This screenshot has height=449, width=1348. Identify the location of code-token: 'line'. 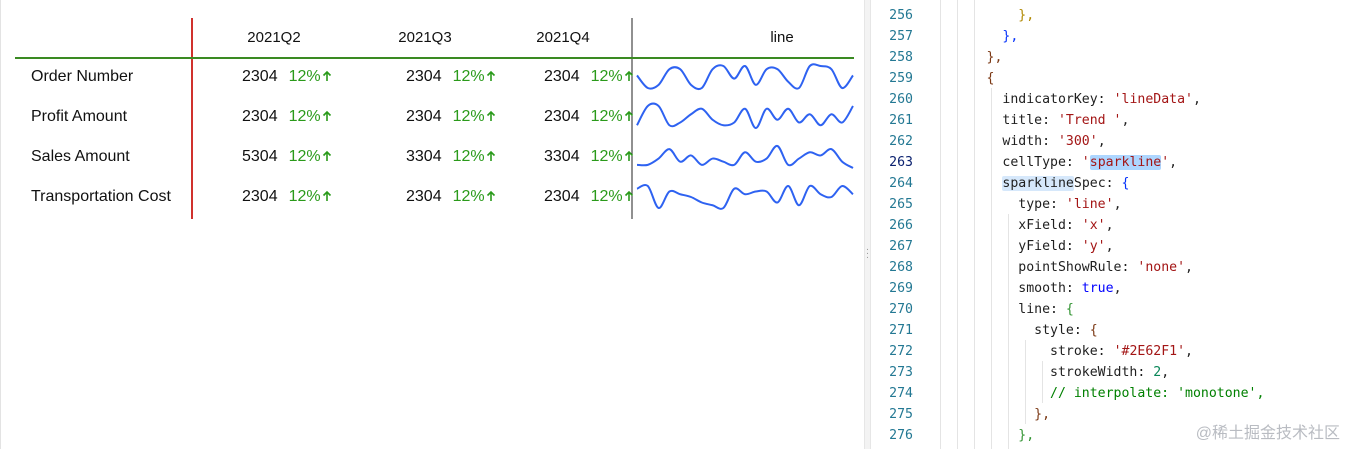
(1089, 204).